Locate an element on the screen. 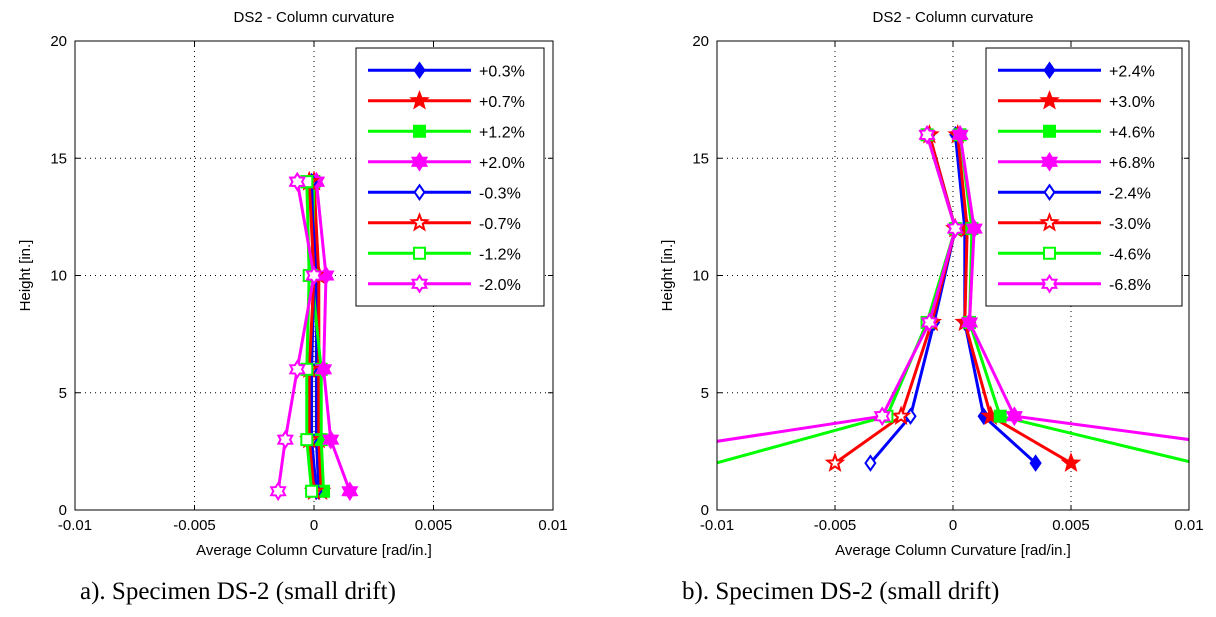 The width and height of the screenshot is (1216, 617). legend-label: +2.4% is located at coordinates (1132, 71).